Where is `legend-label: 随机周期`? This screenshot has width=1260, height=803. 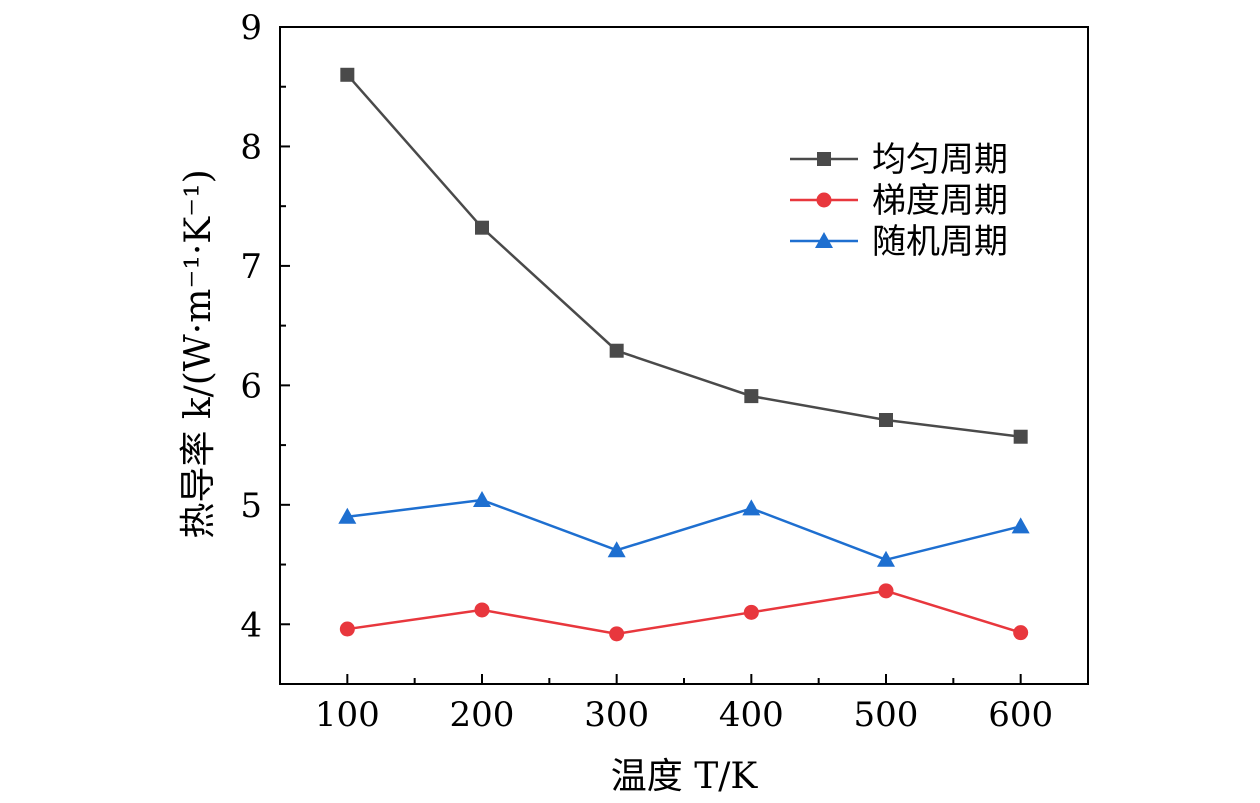 legend-label: 随机周期 is located at coordinates (940, 242).